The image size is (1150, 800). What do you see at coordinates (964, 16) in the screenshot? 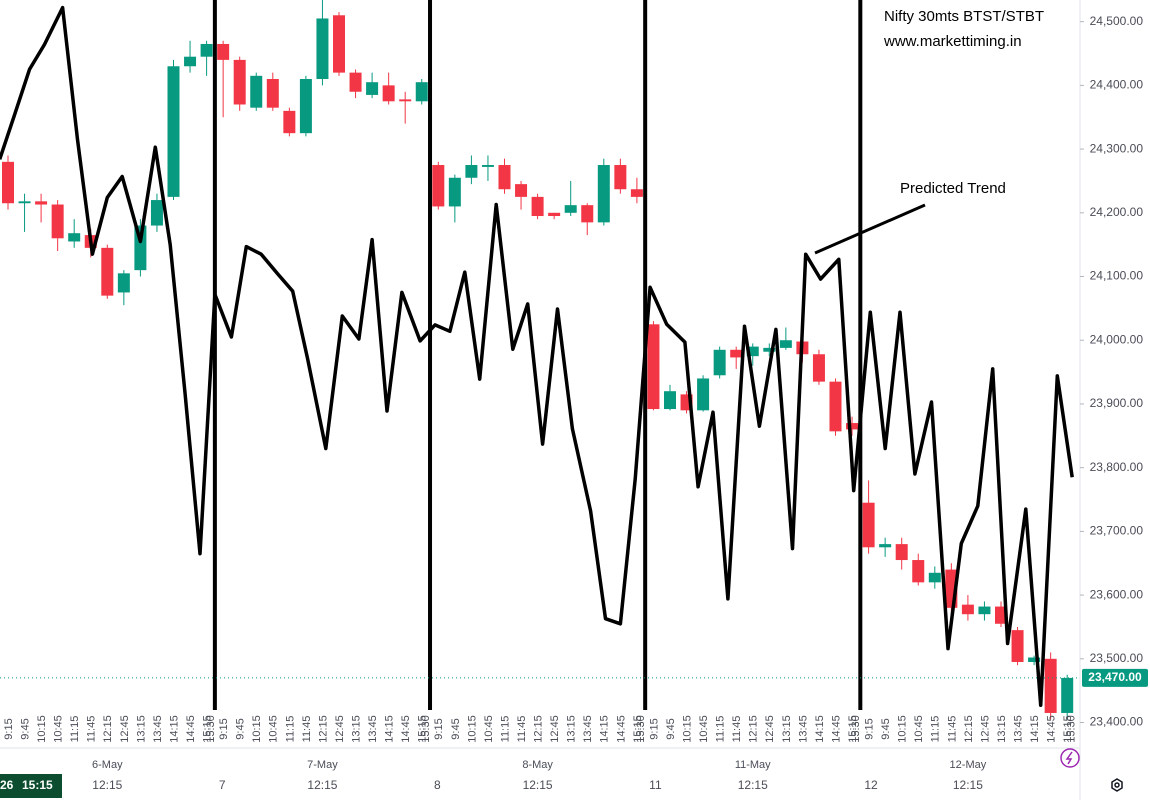
I see `chart-title: Nifty 30mts BTST/STBT` at bounding box center [964, 16].